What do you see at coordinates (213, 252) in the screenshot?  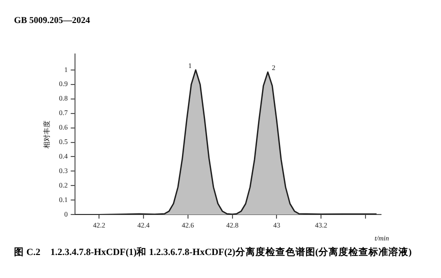 I see `text: 图 C.2 1.2.3.4.7.8-HxCDF(1)和 1.2.3.6.7.8-HxCDF(2)分离度检查色谱图(分离度检查标准溶液)` at bounding box center [213, 252].